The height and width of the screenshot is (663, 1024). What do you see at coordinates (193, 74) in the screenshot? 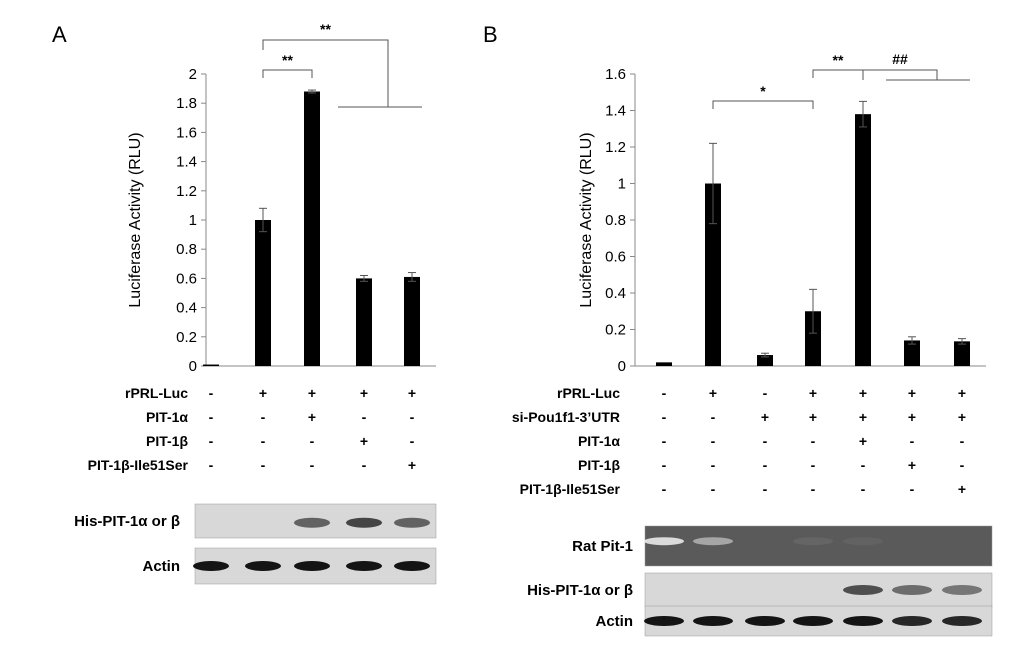
I see `y-tick-label: 2` at bounding box center [193, 74].